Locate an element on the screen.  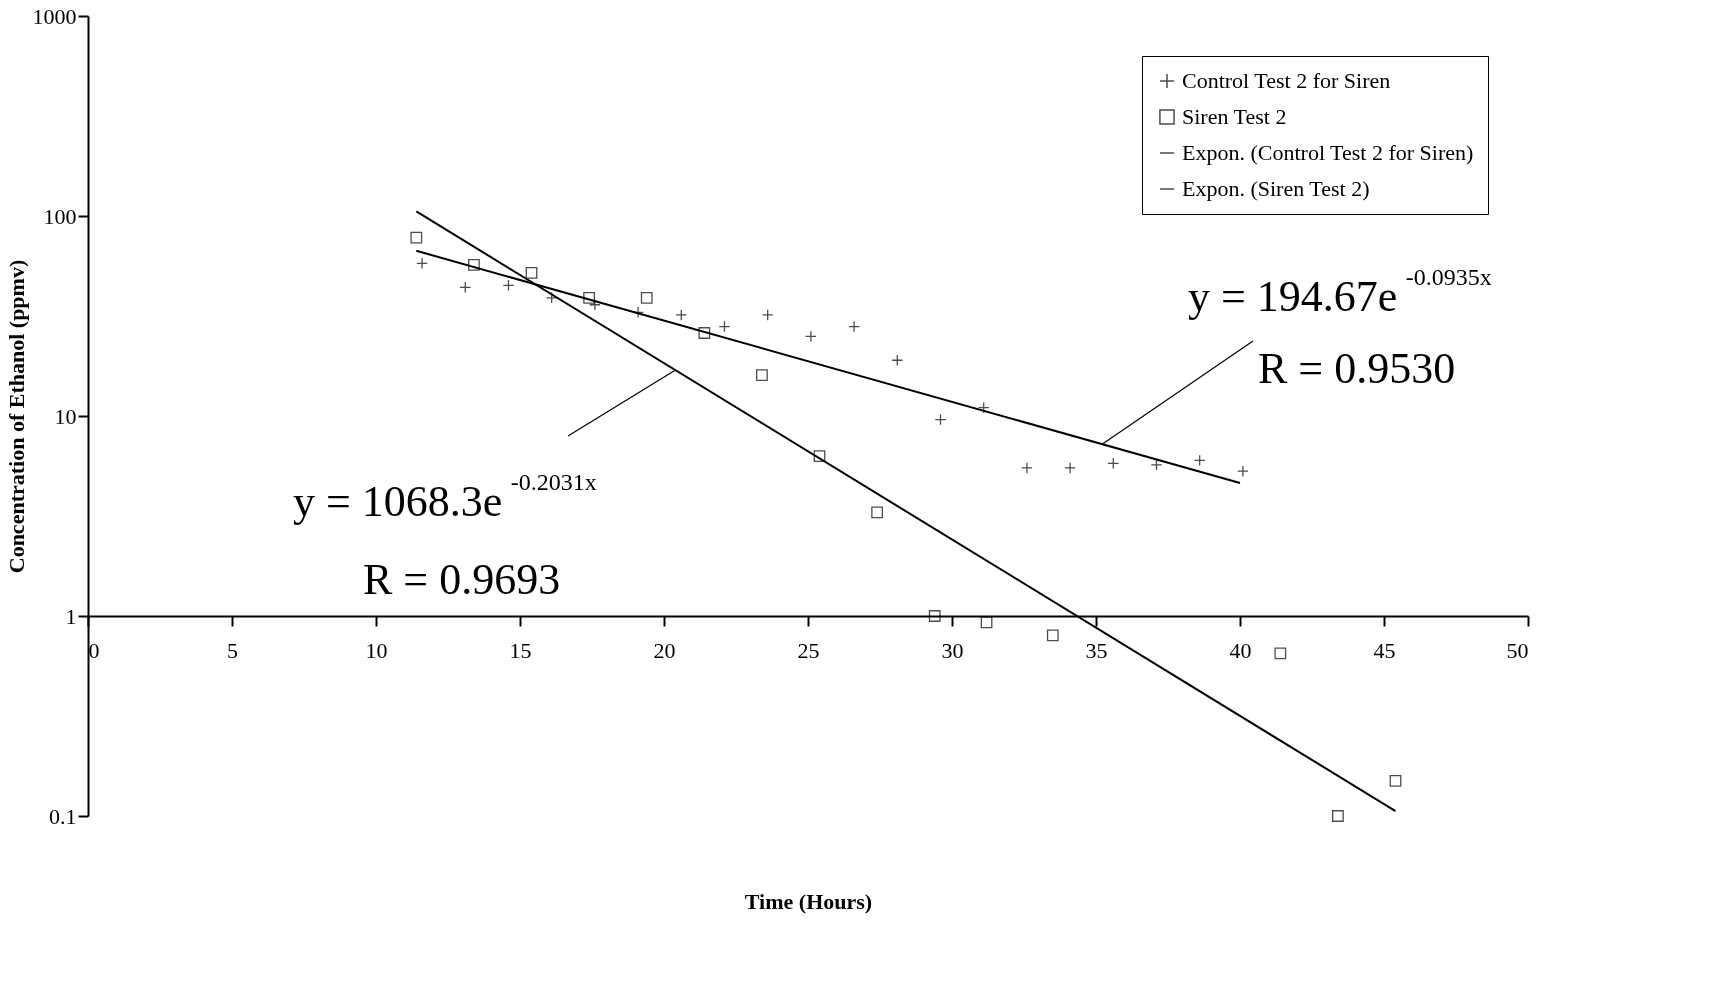
x-tick-label: 25 is located at coordinates (808, 650).